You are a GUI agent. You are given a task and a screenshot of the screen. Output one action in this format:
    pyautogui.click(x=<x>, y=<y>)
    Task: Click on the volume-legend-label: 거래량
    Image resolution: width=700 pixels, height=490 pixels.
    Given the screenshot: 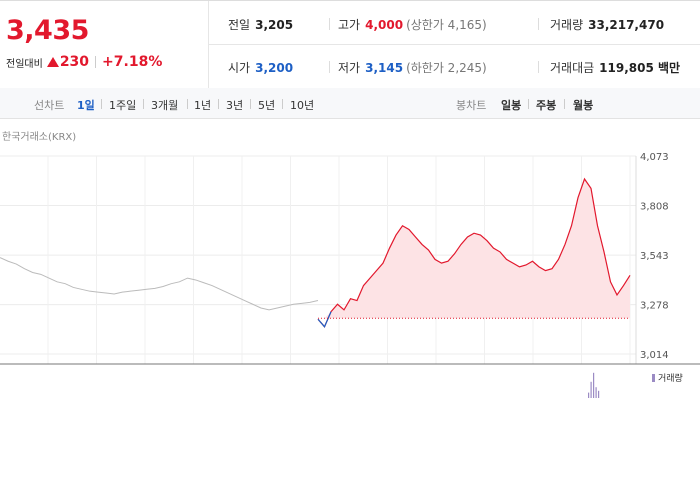 What is the action you would take?
    pyautogui.click(x=670, y=378)
    